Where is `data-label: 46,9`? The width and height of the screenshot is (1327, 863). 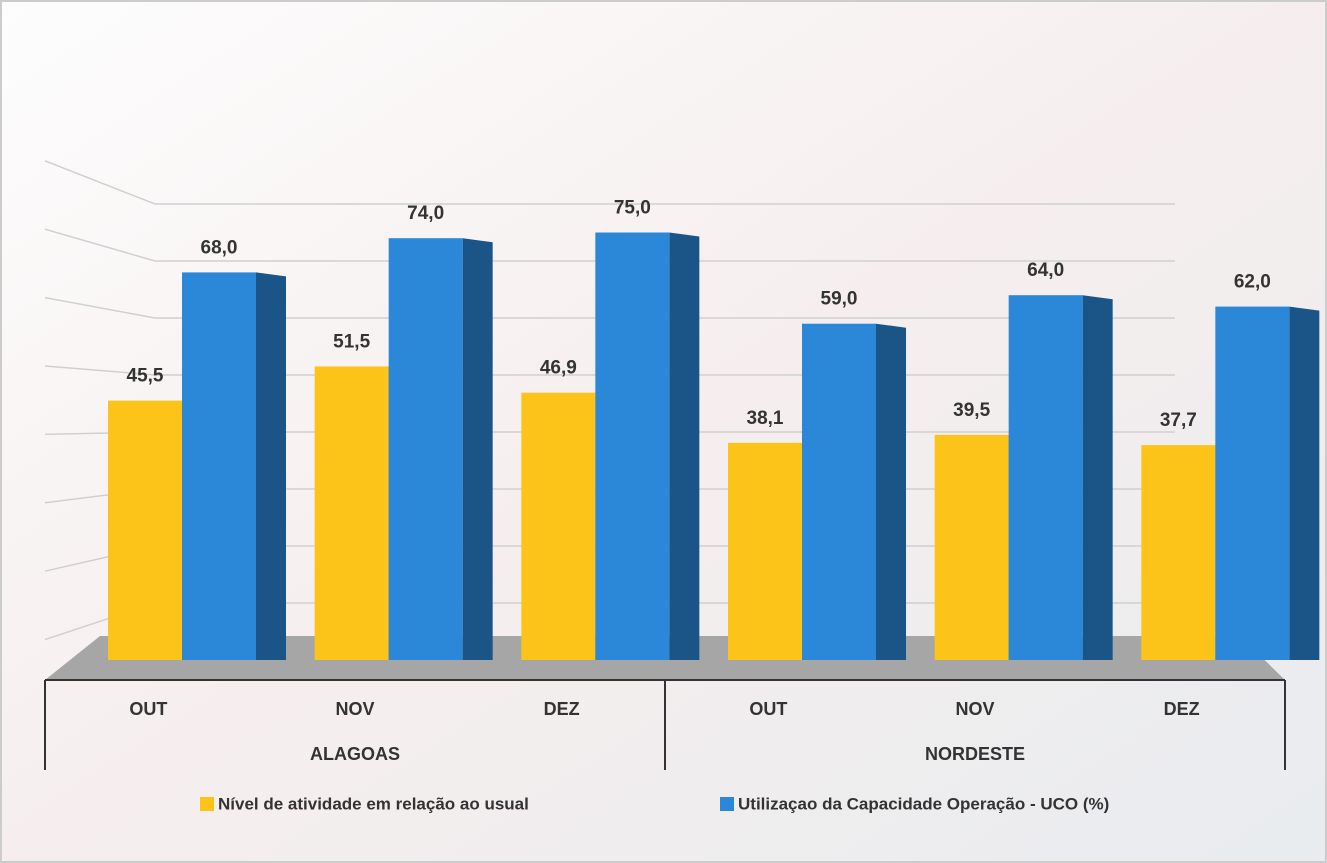 data-label: 46,9 is located at coordinates (558, 368).